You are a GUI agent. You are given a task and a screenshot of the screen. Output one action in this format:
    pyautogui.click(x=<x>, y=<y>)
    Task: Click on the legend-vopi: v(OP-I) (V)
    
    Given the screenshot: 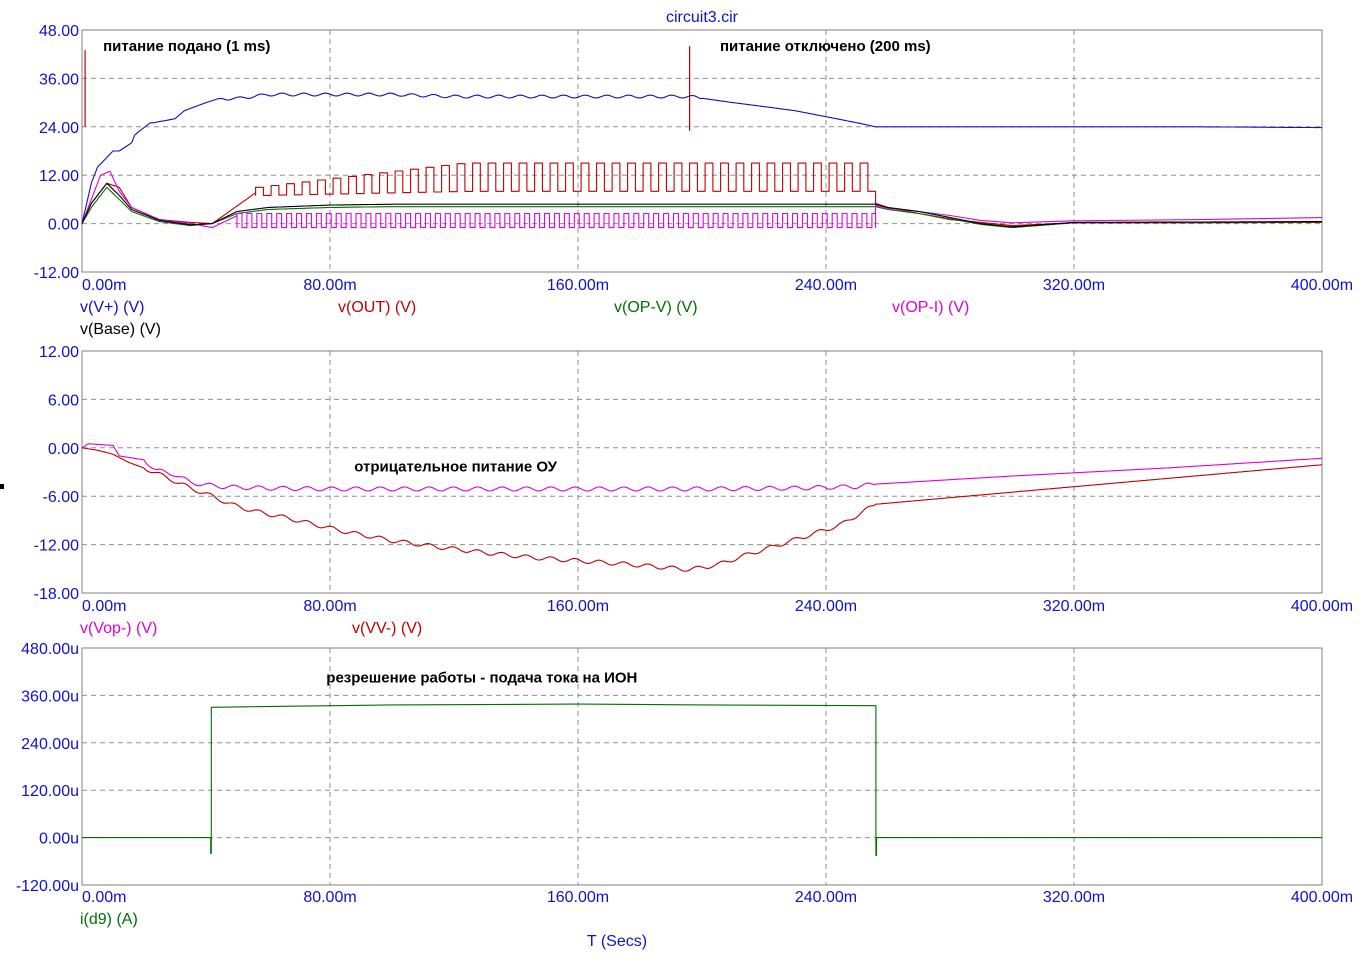 What is the action you would take?
    pyautogui.click(x=930, y=307)
    